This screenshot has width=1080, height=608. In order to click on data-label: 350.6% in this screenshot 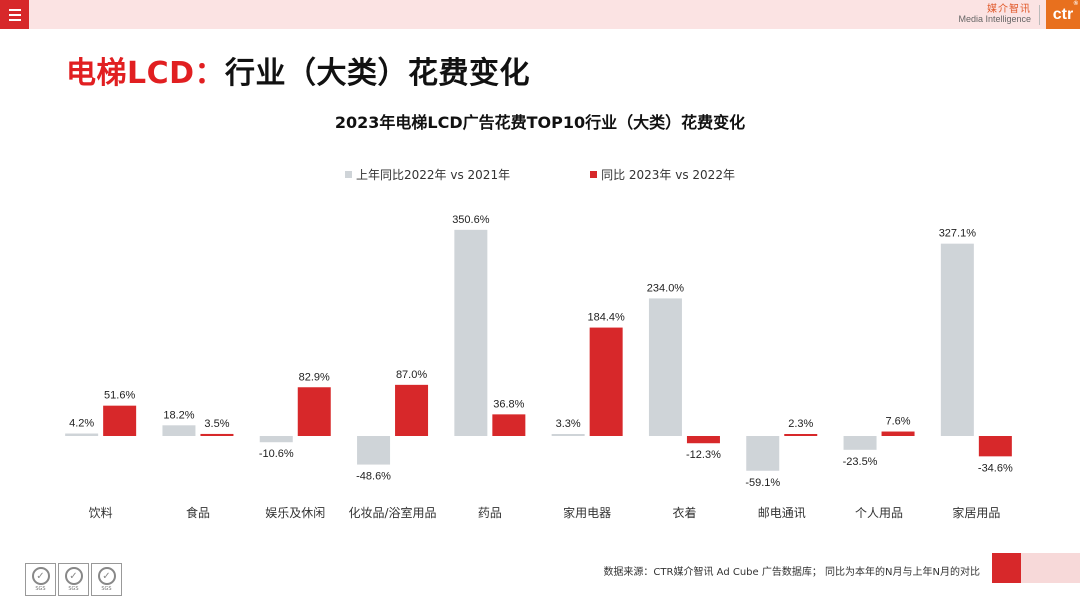, I will do `click(471, 220)`.